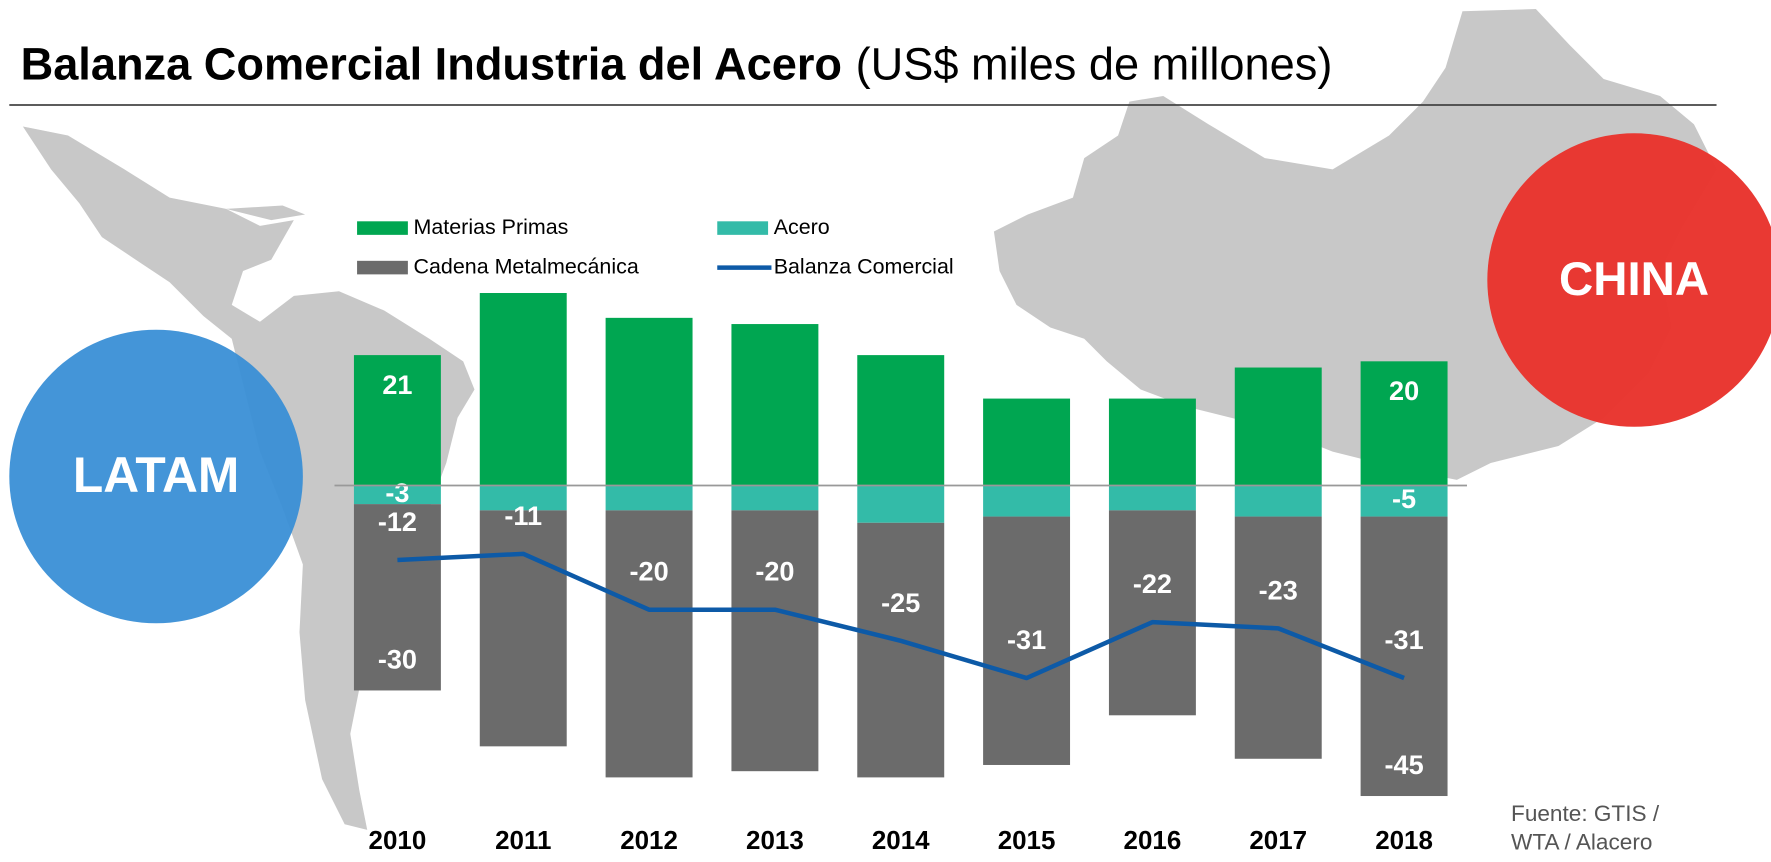 The image size is (1771, 862). I want to click on data-label: -22, so click(1152, 583).